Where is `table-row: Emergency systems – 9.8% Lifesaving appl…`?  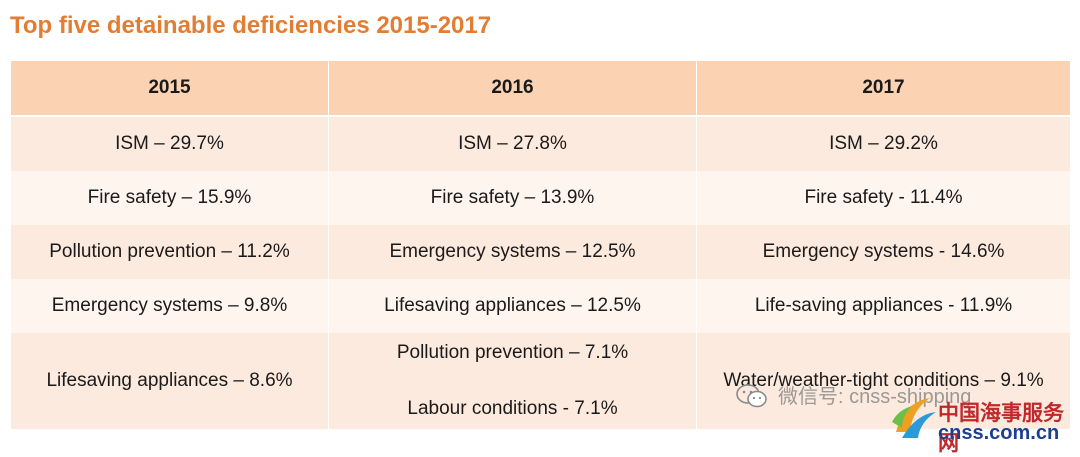 table-row: Emergency systems – 9.8% Lifesaving appl… is located at coordinates (540, 306).